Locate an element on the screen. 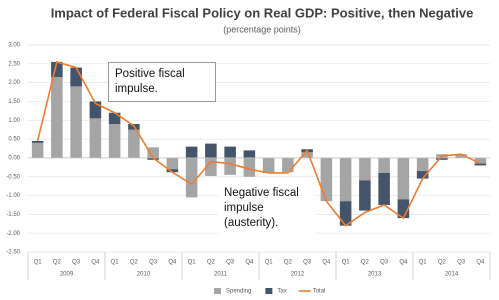  annotation: Positive fiscal impulse. is located at coordinates (162, 82).